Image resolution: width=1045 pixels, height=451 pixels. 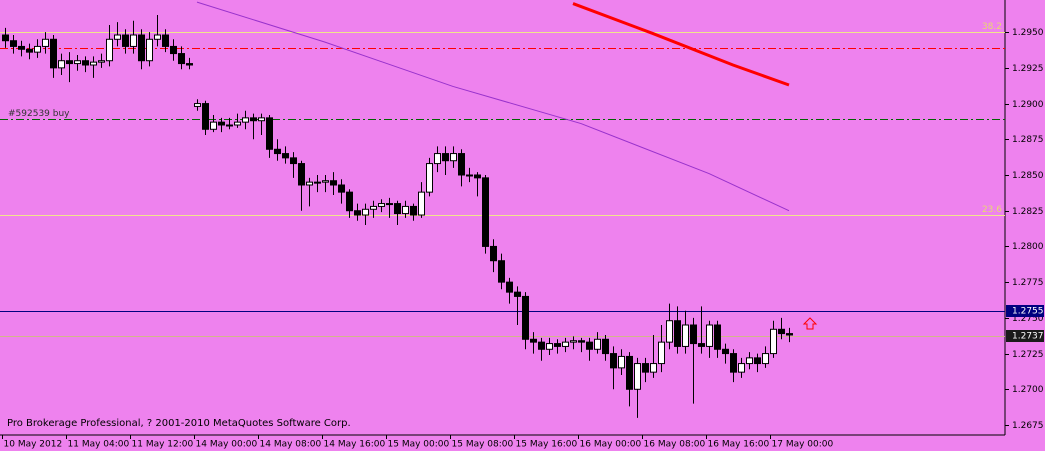 I want to click on x-tick-label: 16 May 00:00, so click(x=611, y=445).